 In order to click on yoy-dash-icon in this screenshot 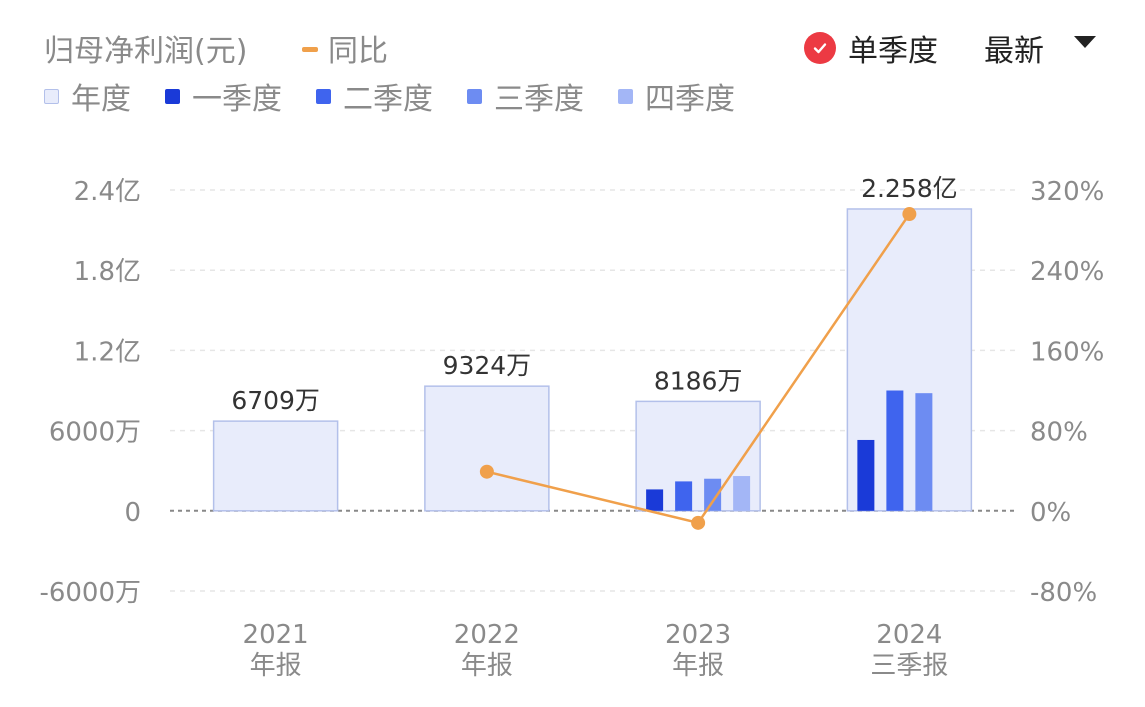, I will do `click(310, 49)`.